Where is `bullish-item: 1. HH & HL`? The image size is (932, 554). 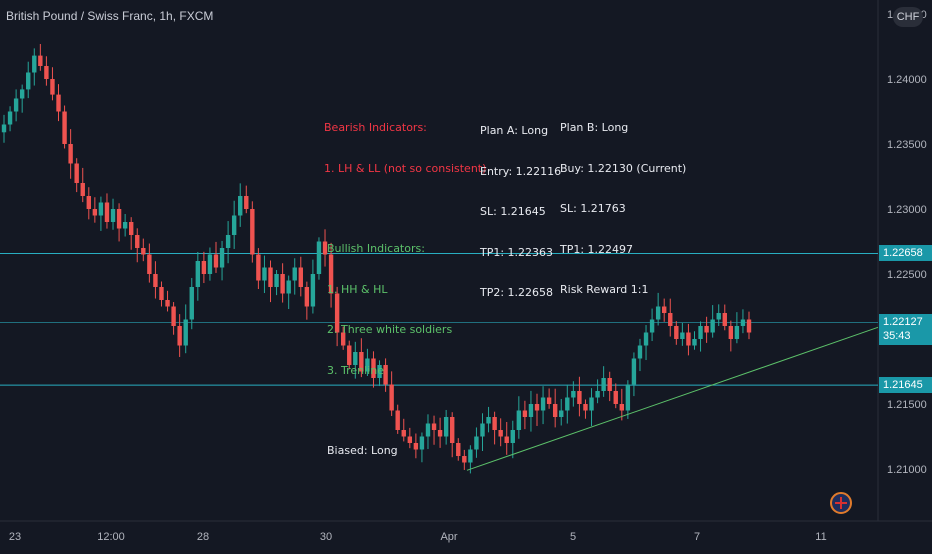 bullish-item: 1. HH & HL is located at coordinates (357, 289).